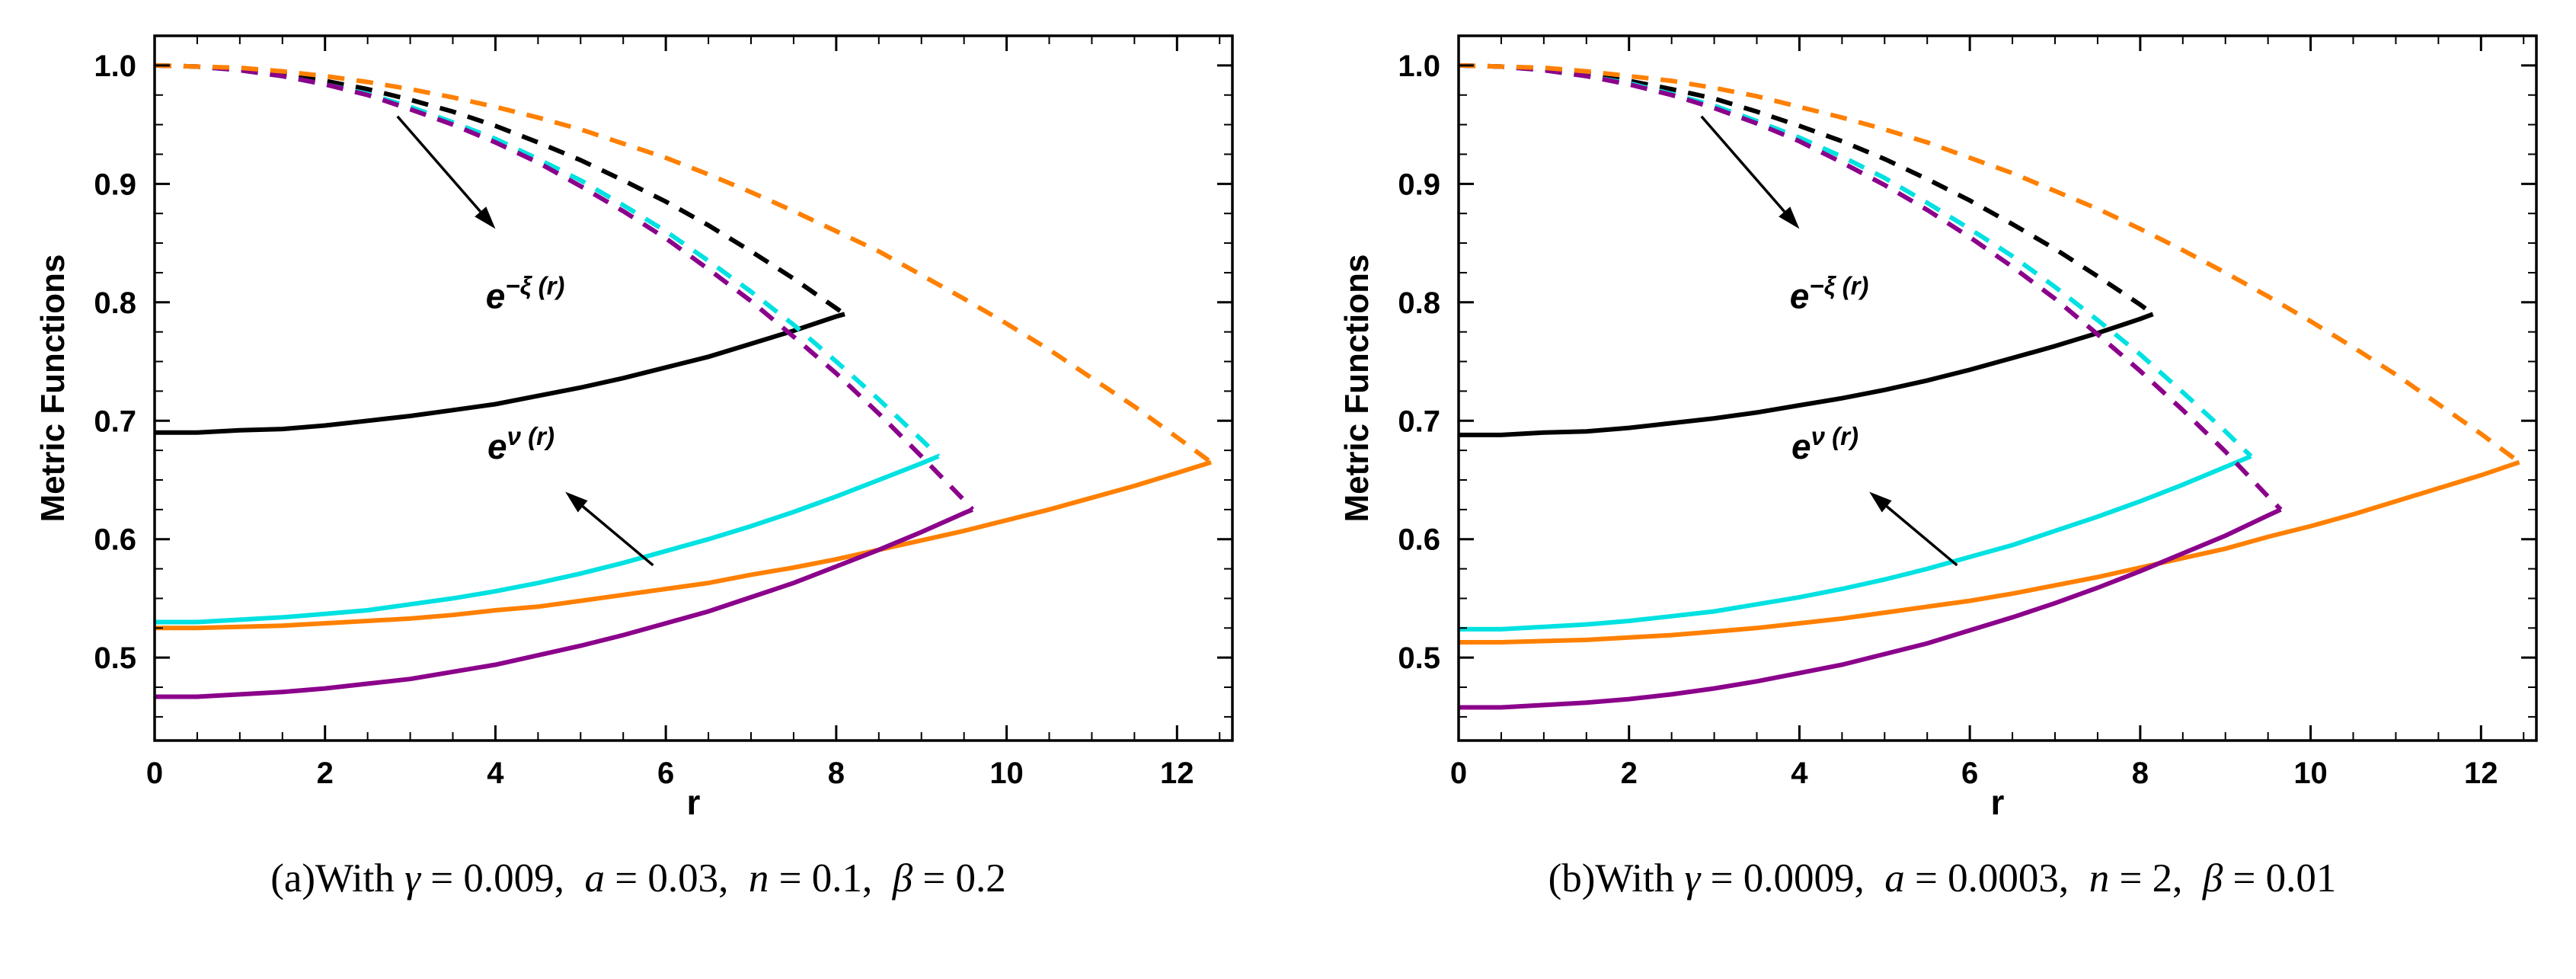 The image size is (2576, 979). What do you see at coordinates (2280, 878) in the screenshot?
I see `caption-text: = 0.01` at bounding box center [2280, 878].